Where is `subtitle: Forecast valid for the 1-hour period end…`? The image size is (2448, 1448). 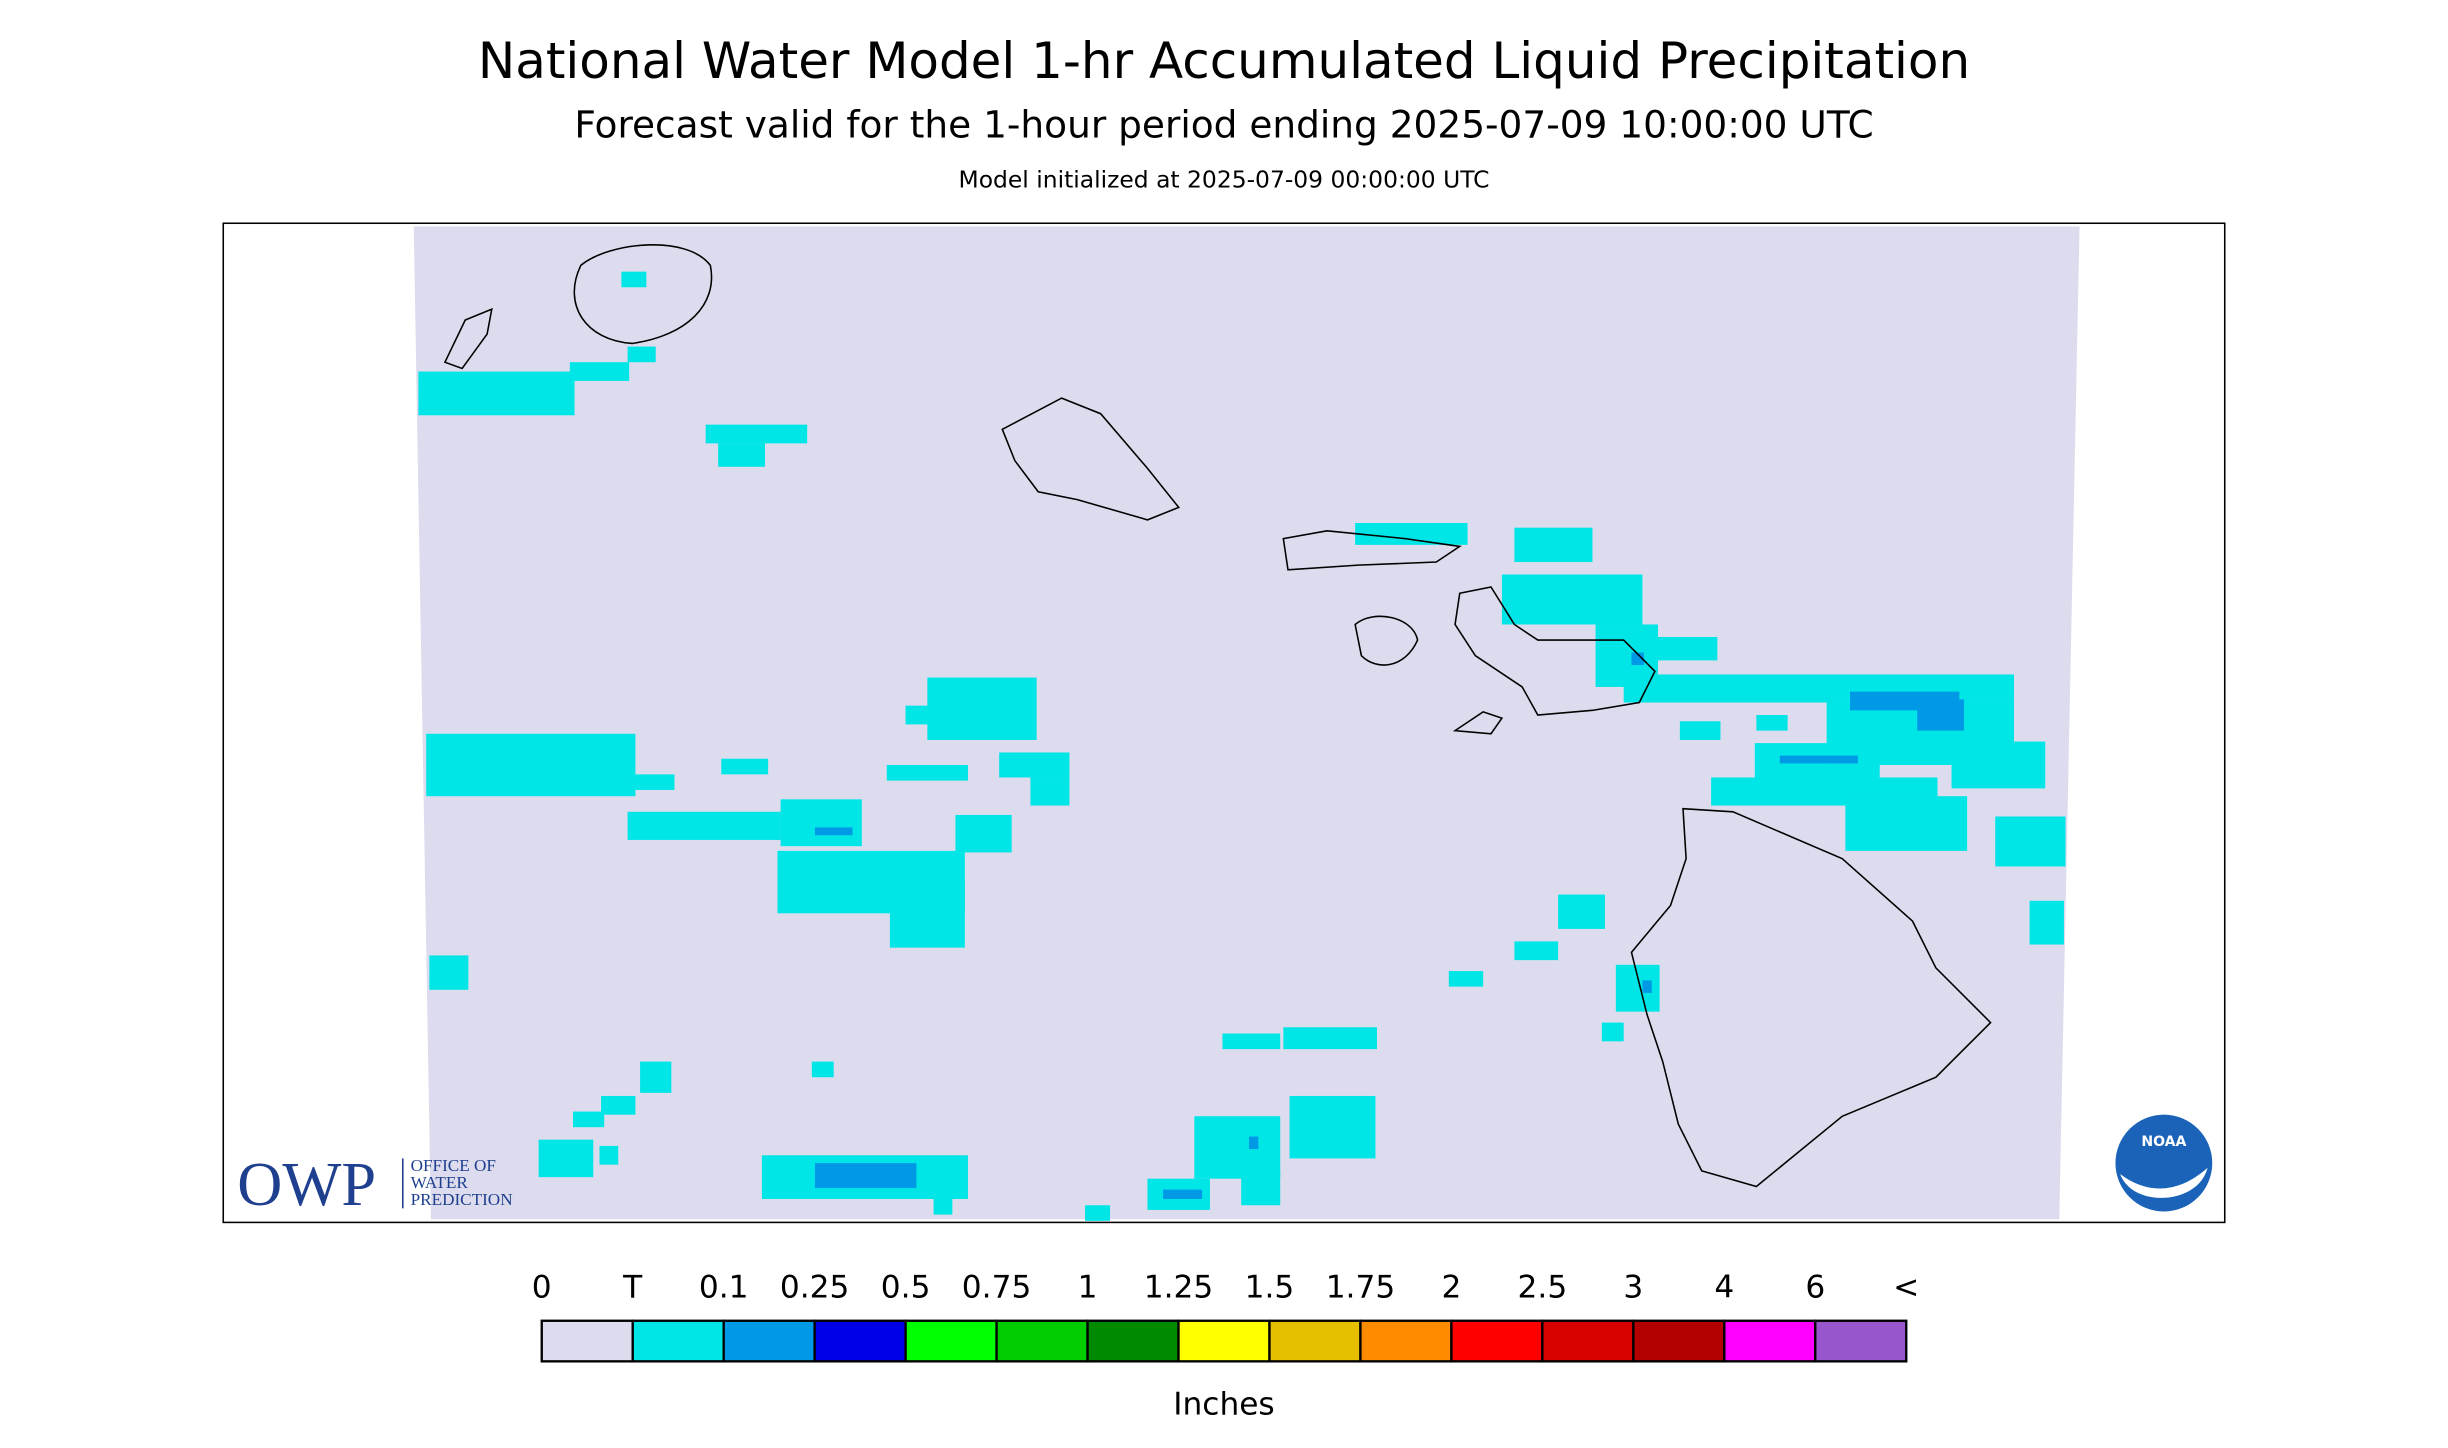 subtitle: Forecast valid for the 1-hour period end… is located at coordinates (1223, 124).